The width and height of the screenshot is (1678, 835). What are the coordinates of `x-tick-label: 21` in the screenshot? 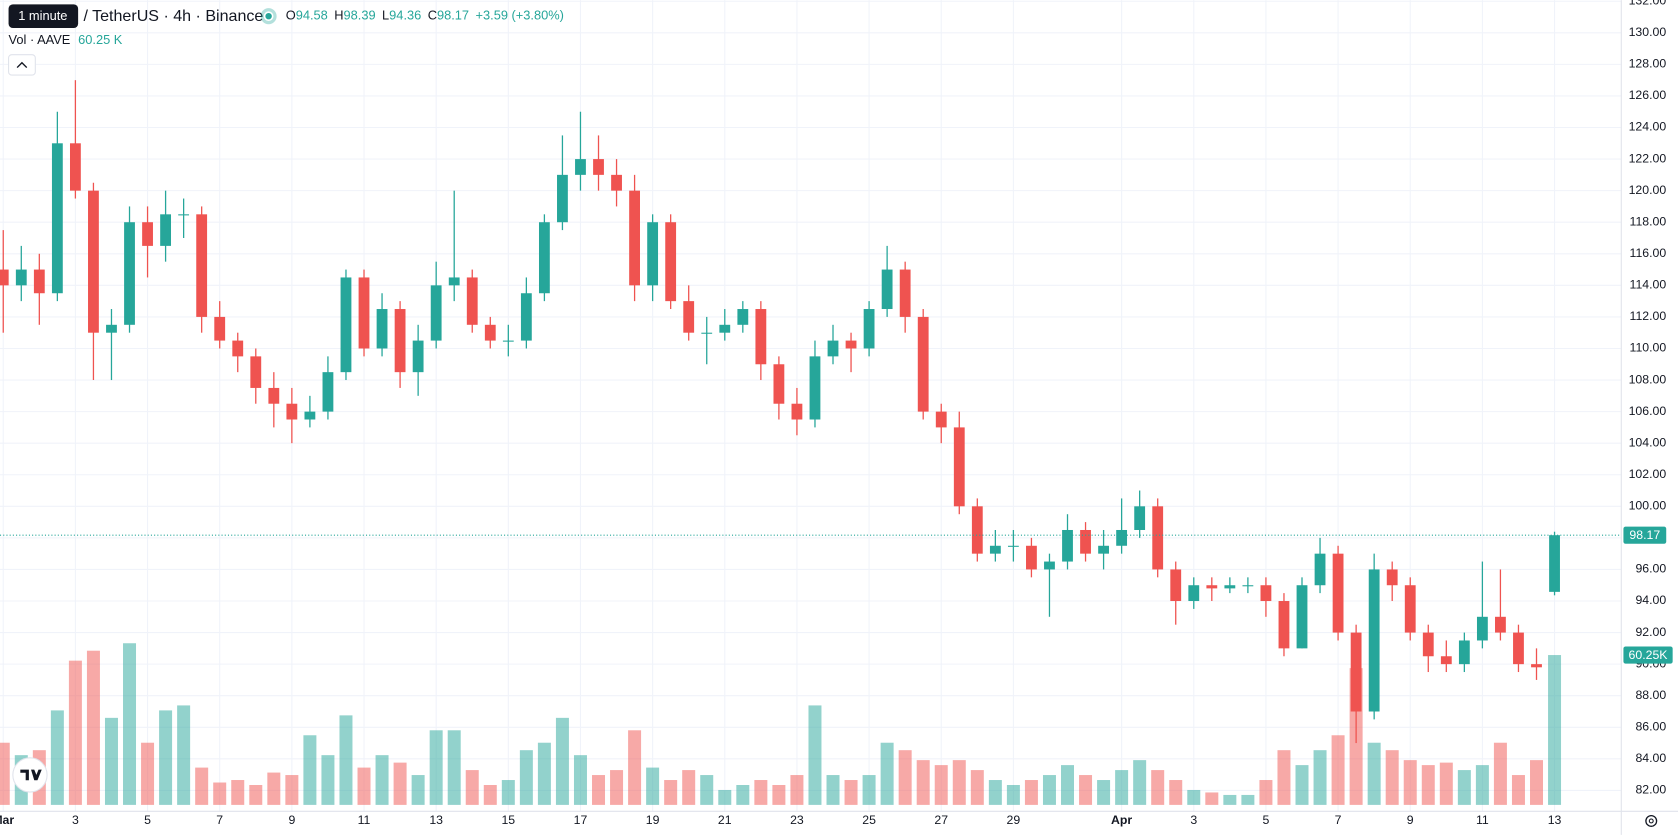 It's located at (725, 820).